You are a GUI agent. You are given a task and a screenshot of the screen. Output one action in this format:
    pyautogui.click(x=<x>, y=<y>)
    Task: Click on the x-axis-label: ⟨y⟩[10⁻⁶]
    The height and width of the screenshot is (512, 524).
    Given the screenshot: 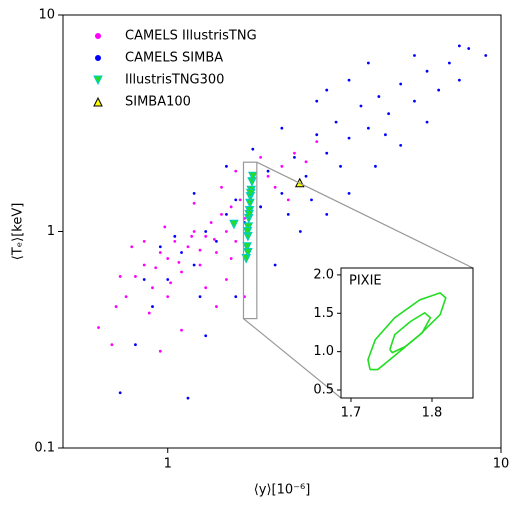 What is the action you would take?
    pyautogui.click(x=282, y=490)
    